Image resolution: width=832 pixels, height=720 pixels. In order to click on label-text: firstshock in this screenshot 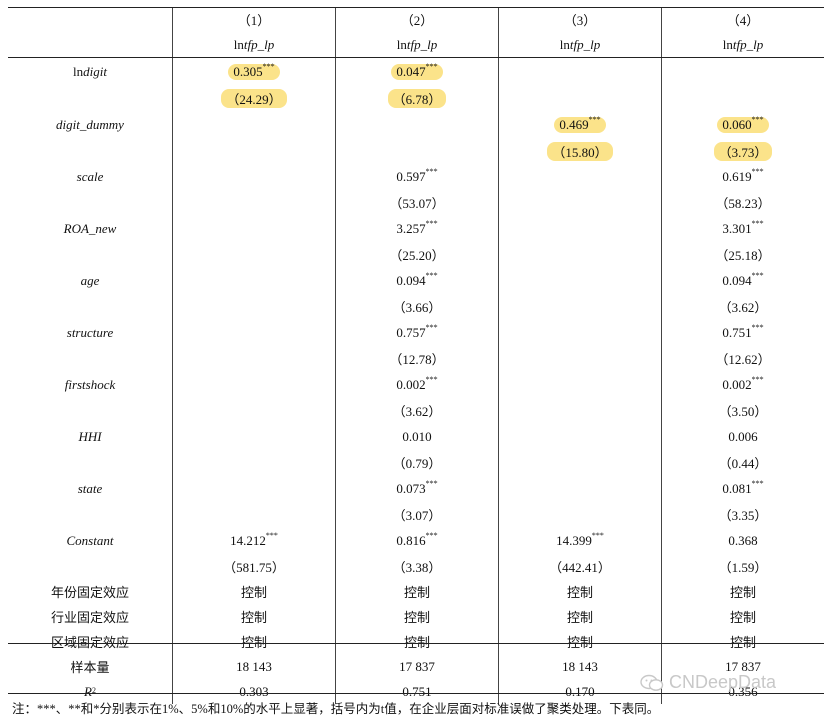, I will do `click(90, 384)`.